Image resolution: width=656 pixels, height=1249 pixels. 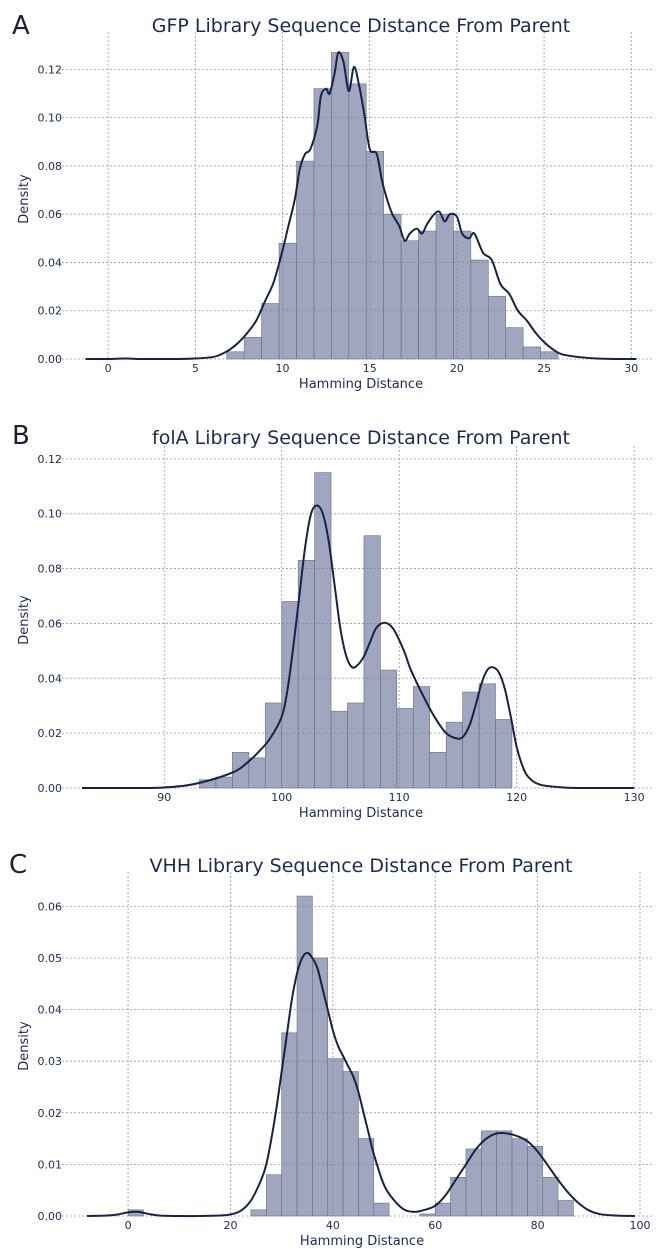 I want to click on x-tick-label-b-0: 90, so click(x=164, y=797).